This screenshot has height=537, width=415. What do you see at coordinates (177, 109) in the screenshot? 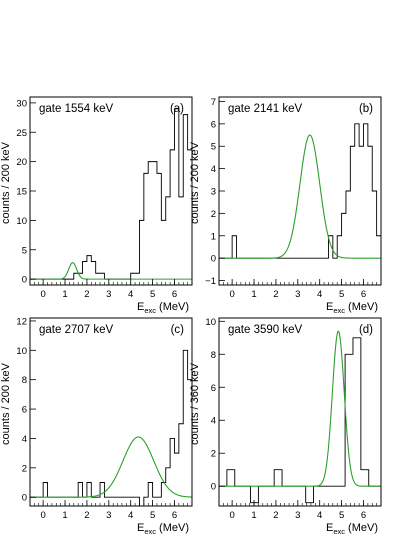
I see `panel-label: (a)` at bounding box center [177, 109].